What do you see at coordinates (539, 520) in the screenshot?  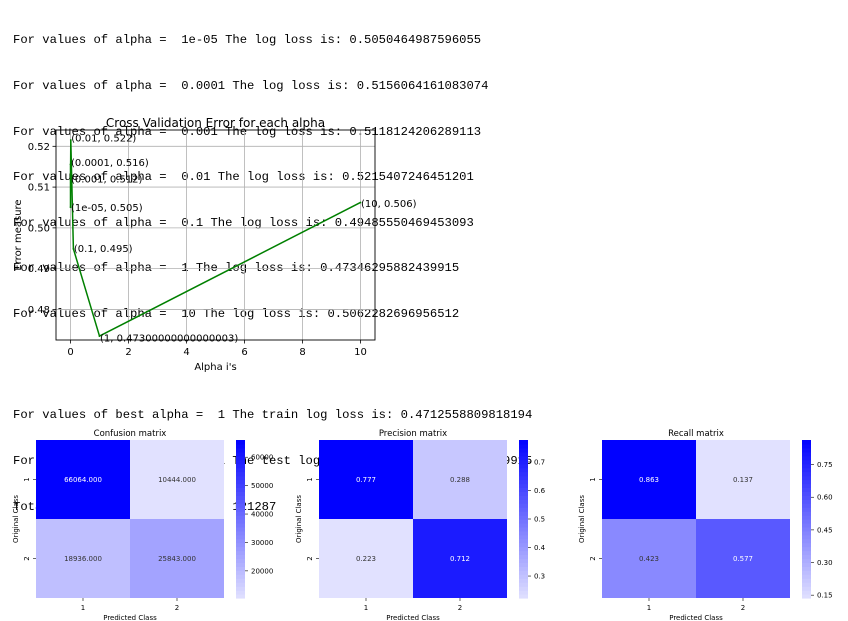 I see `colorbar-tick-label: 0.5` at bounding box center [539, 520].